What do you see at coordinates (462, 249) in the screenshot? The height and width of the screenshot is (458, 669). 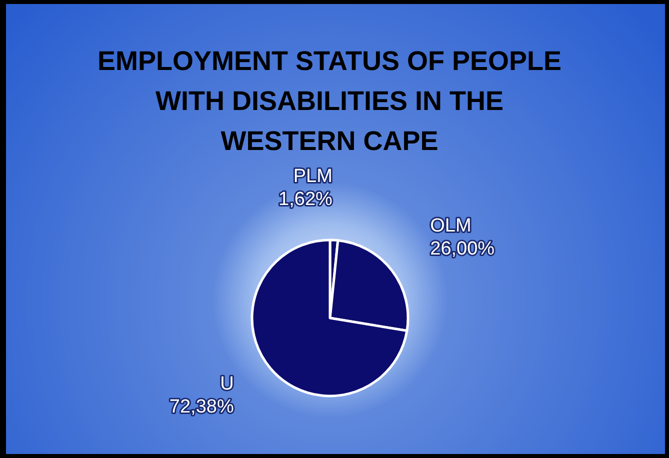 I see `data-label: 26,00%` at bounding box center [462, 249].